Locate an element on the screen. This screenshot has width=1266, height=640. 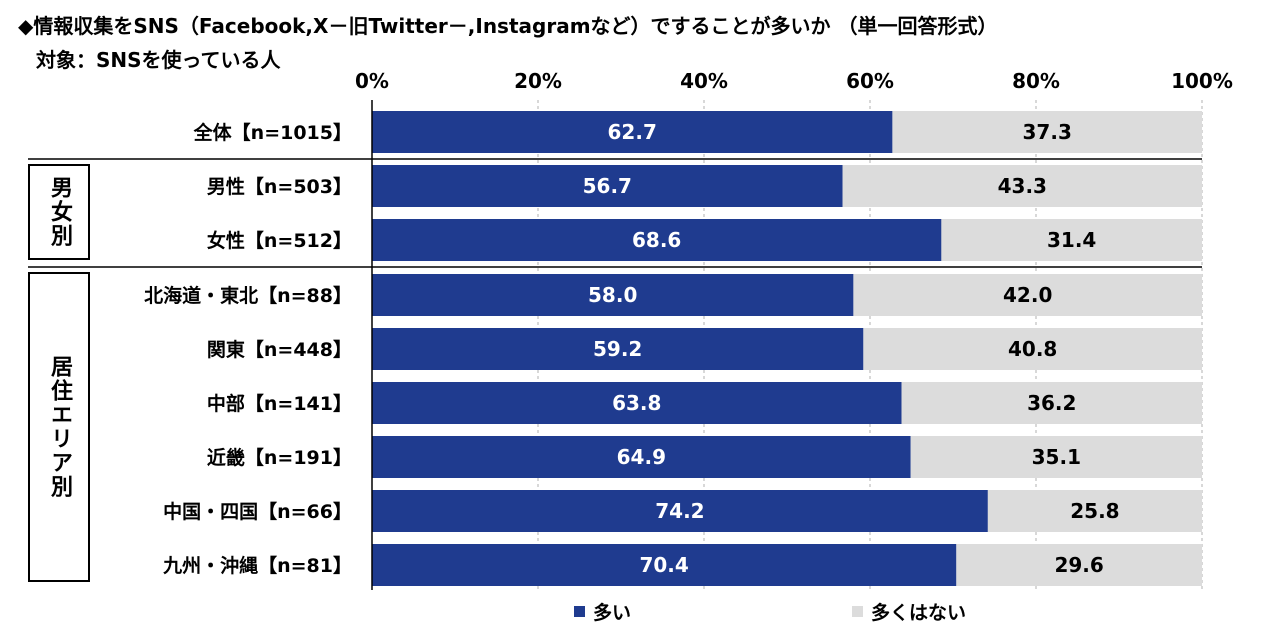
category-label: 近畿【n=191】 is located at coordinates (279, 457).